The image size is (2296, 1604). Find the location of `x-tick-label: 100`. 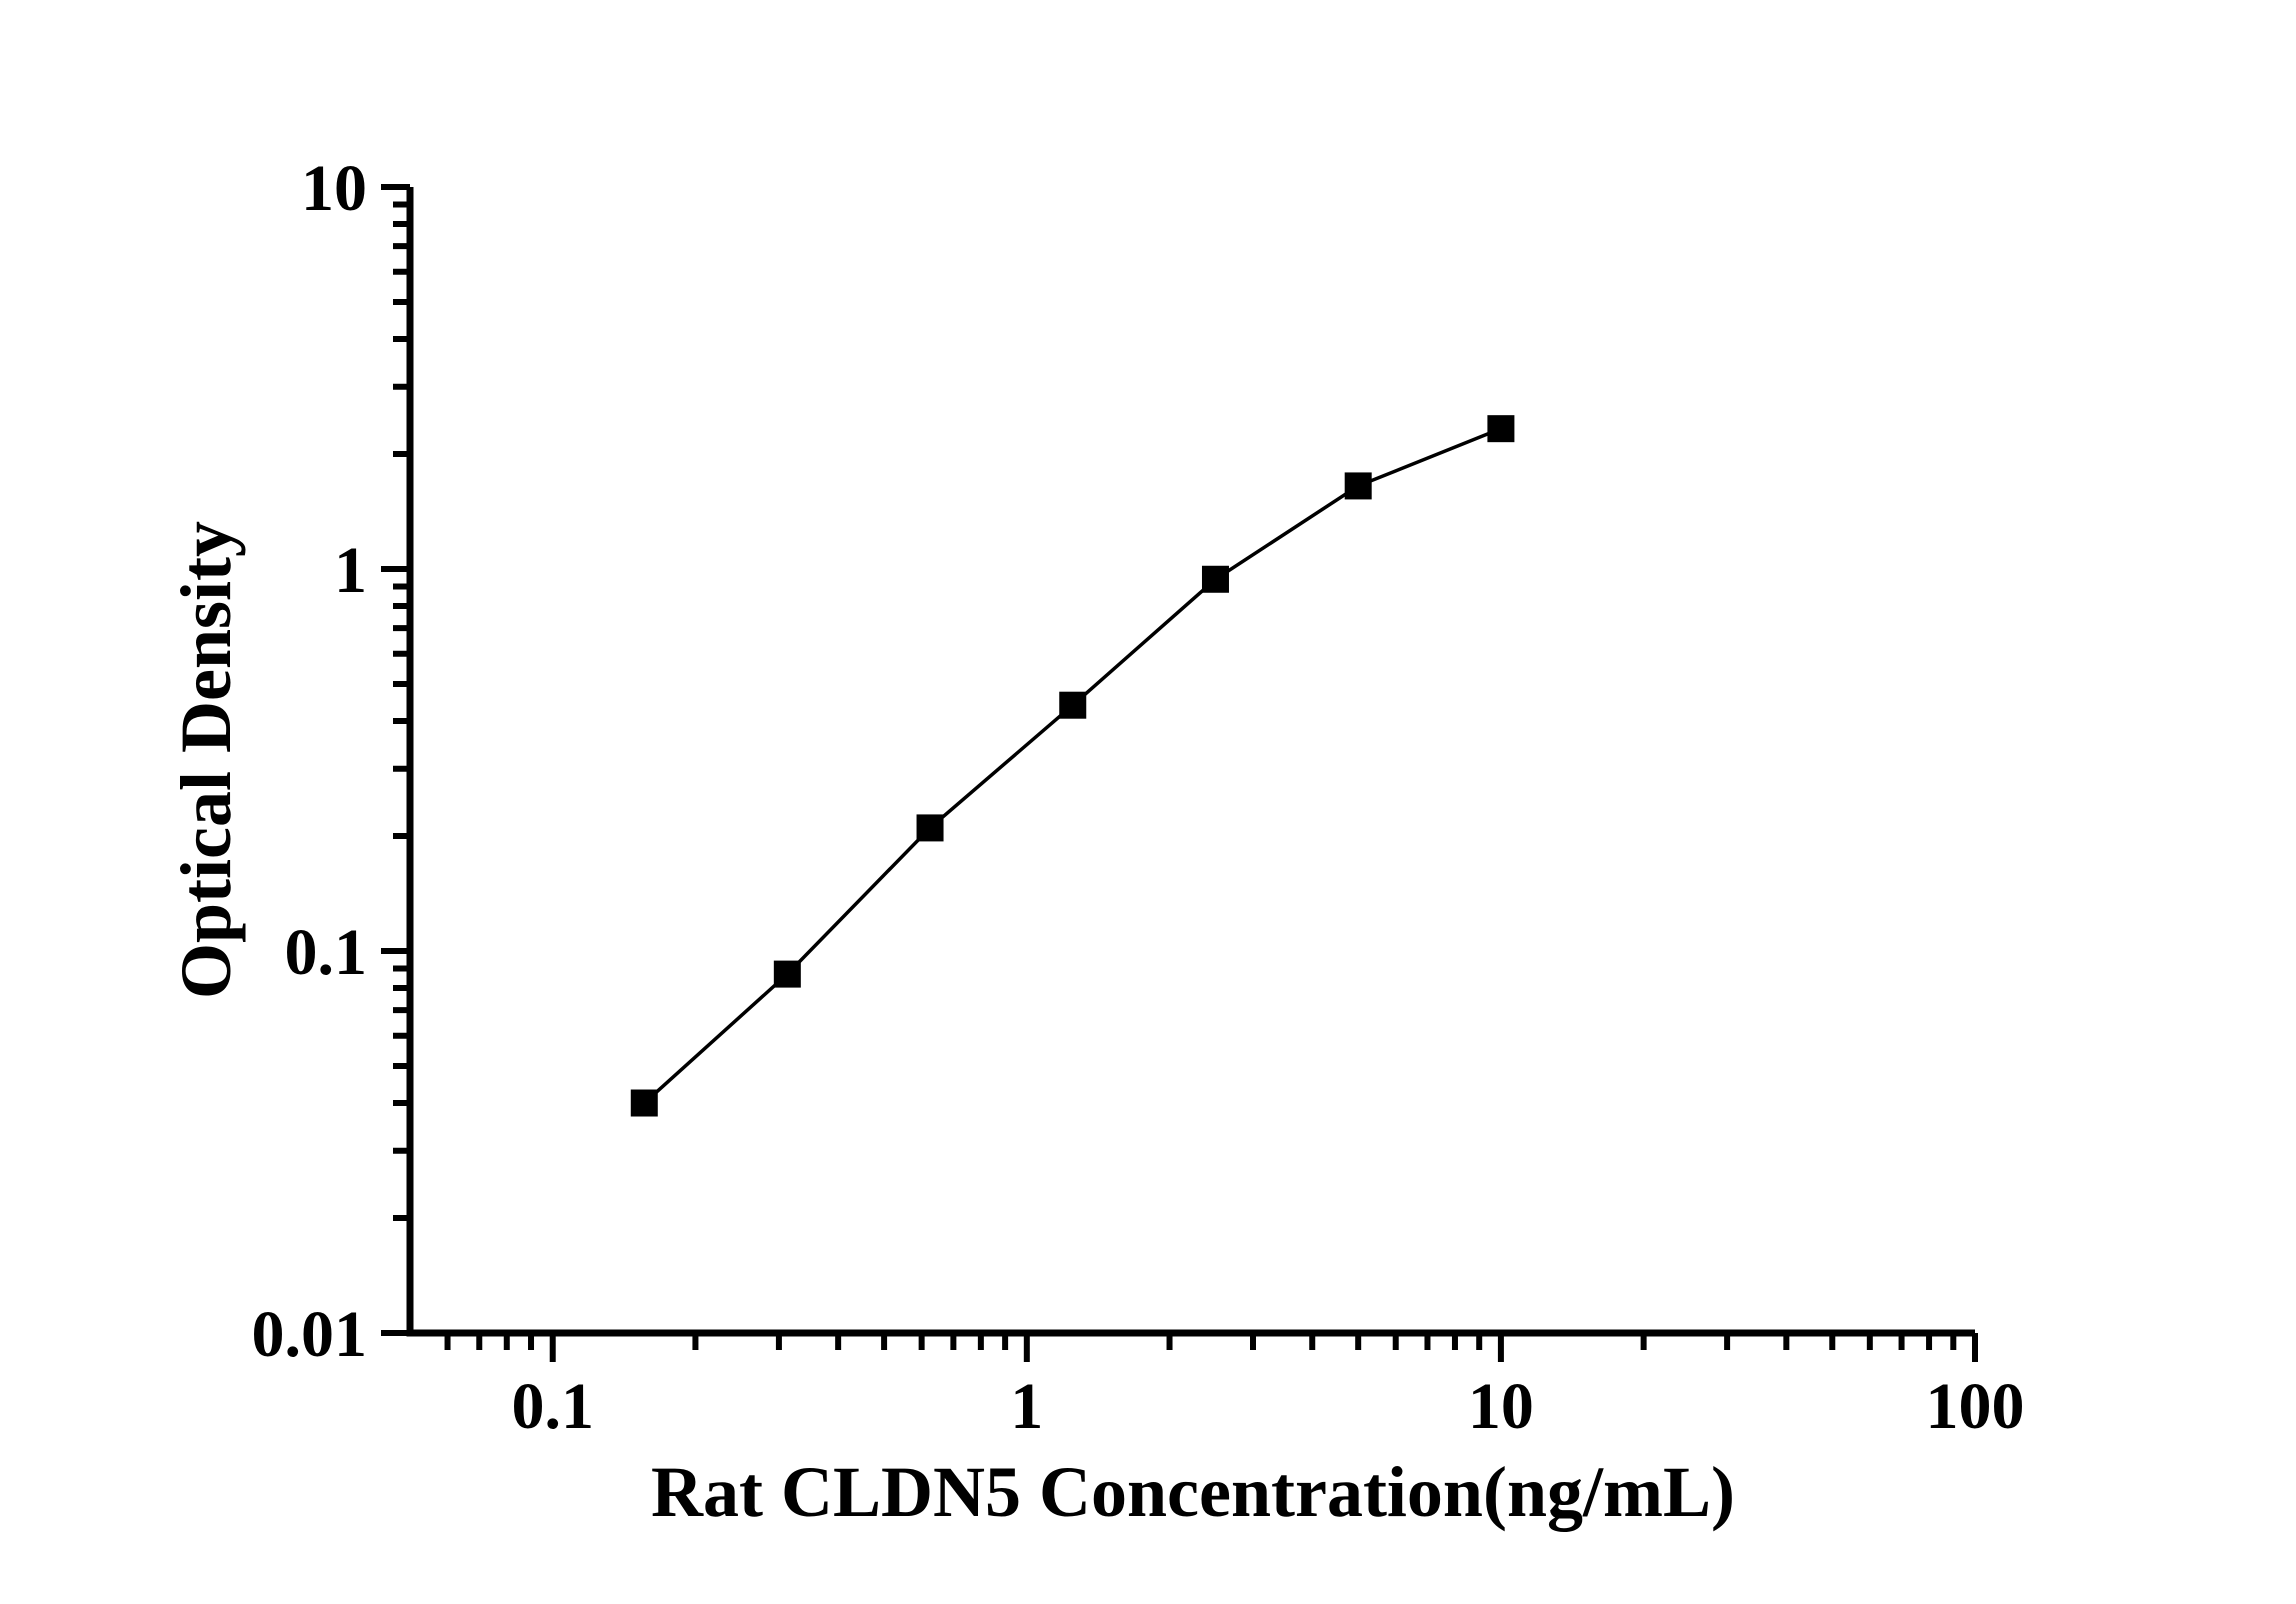

x-tick-label: 100 is located at coordinates (1975, 1406).